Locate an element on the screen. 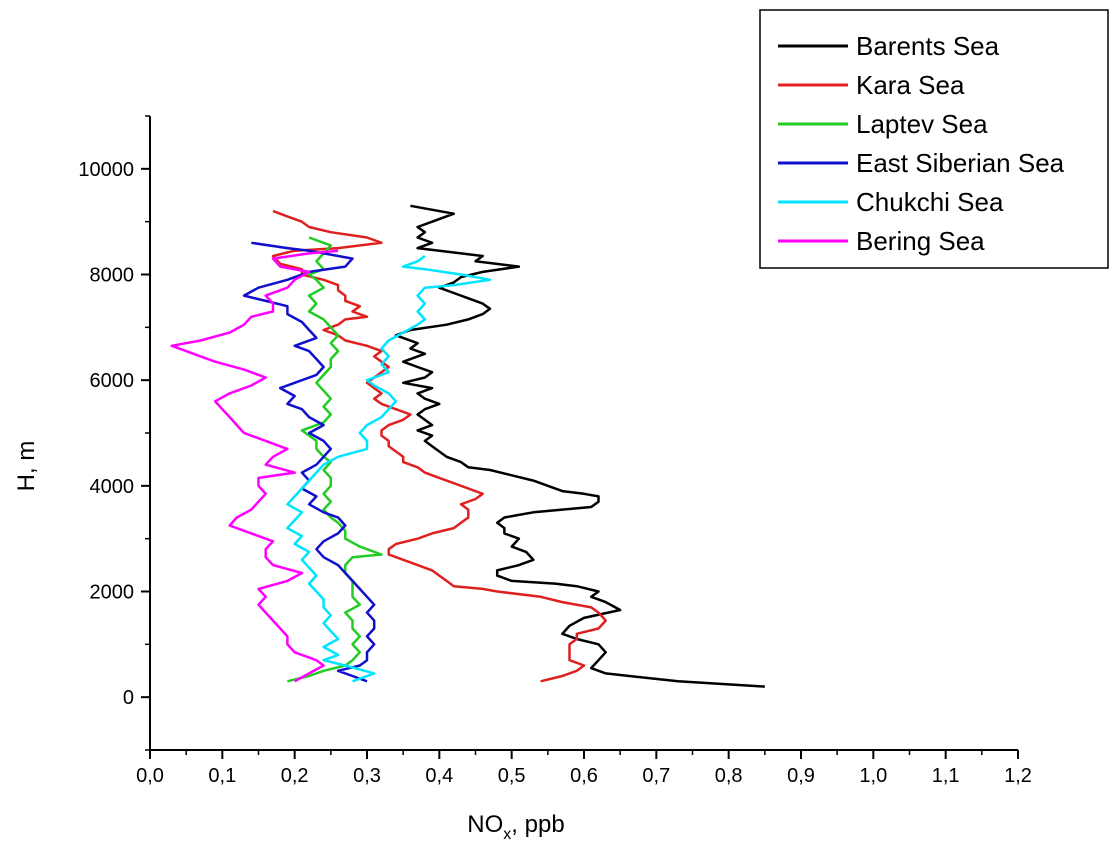 The height and width of the screenshot is (843, 1112). legend-label-laptev-sea: Laptev Sea is located at coordinates (922, 124).